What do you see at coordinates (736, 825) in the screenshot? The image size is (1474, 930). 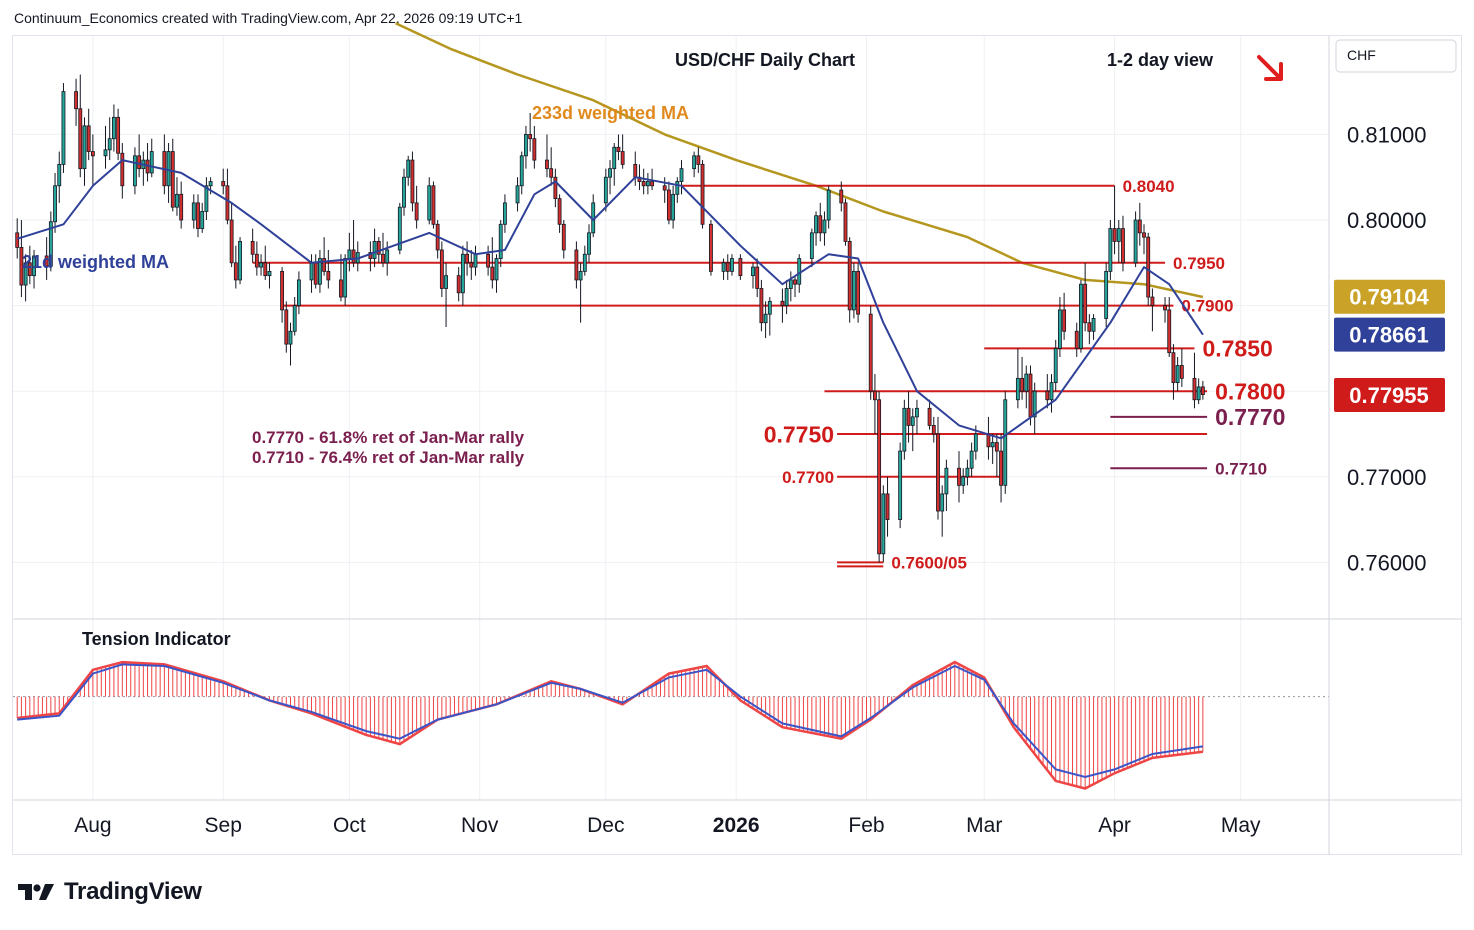 I see `time-tick-label: 2026` at bounding box center [736, 825].